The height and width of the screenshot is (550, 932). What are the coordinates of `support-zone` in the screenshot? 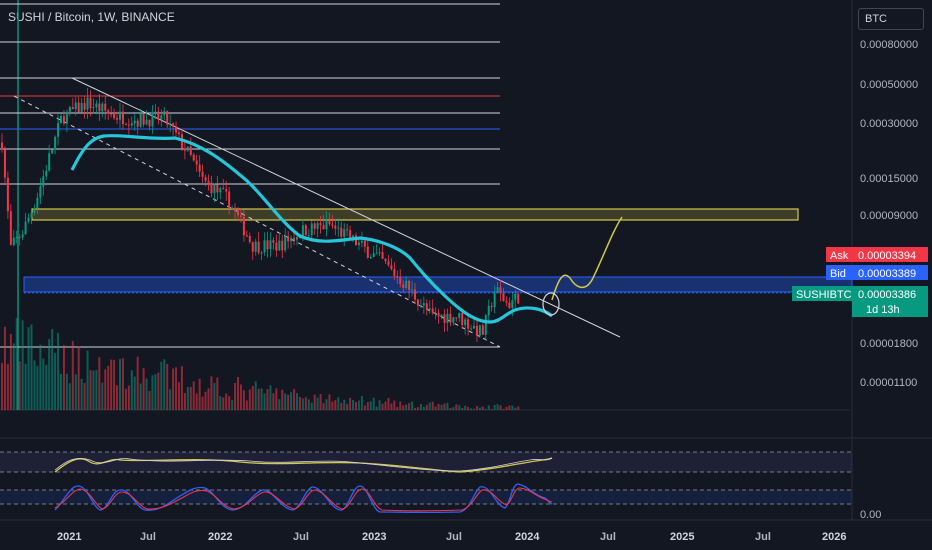 It's located at (438, 284).